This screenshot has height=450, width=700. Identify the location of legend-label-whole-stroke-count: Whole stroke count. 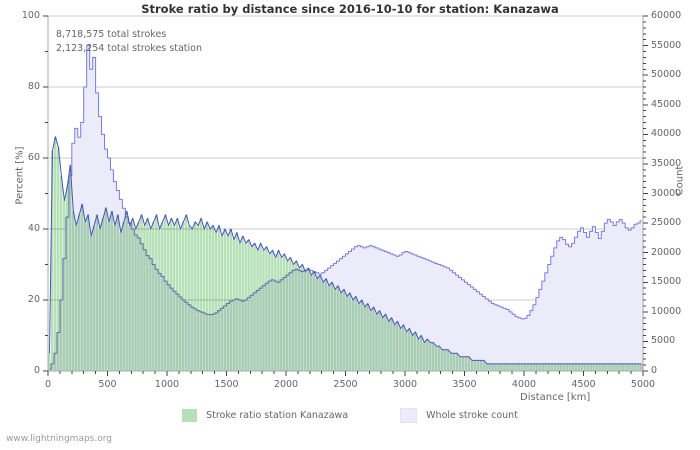
(472, 415).